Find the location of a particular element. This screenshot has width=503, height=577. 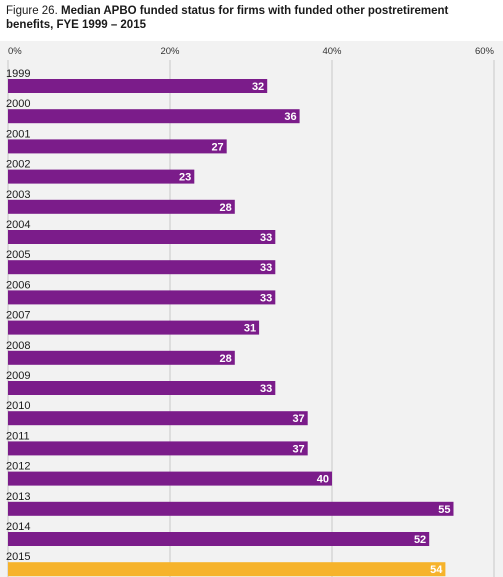

category-label: 2006 is located at coordinates (18, 285).